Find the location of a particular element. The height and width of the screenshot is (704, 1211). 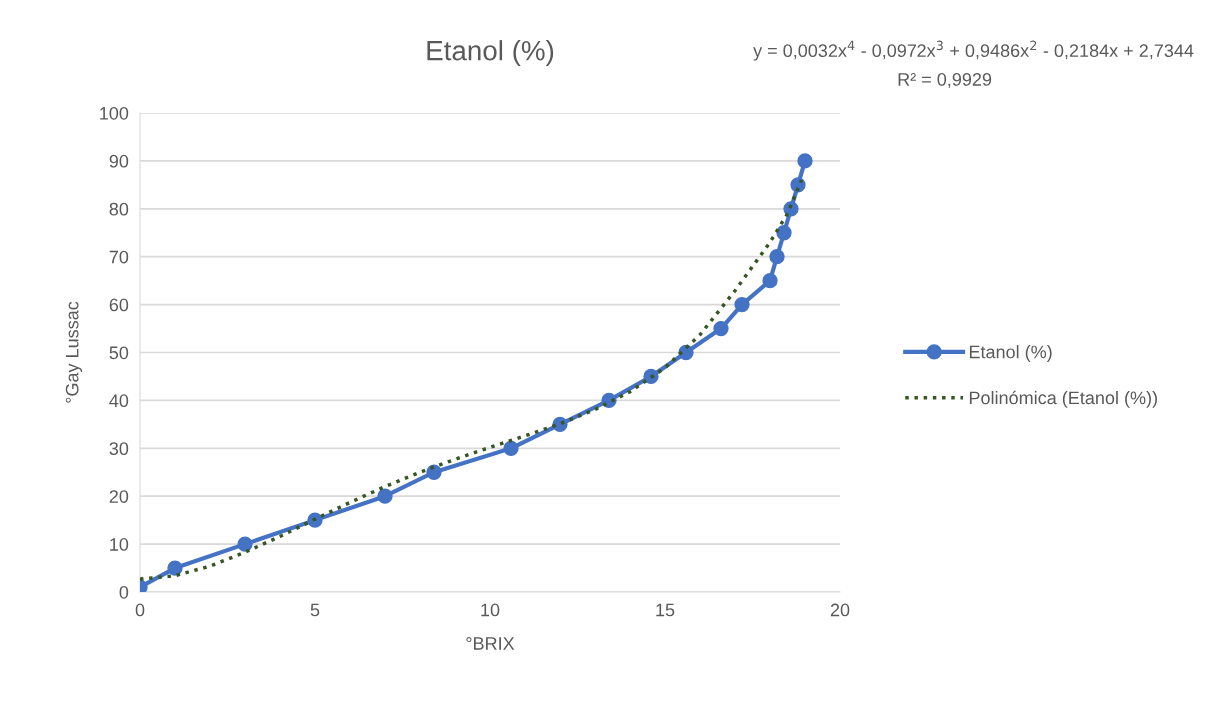

x-tick-label: 15 is located at coordinates (665, 610).